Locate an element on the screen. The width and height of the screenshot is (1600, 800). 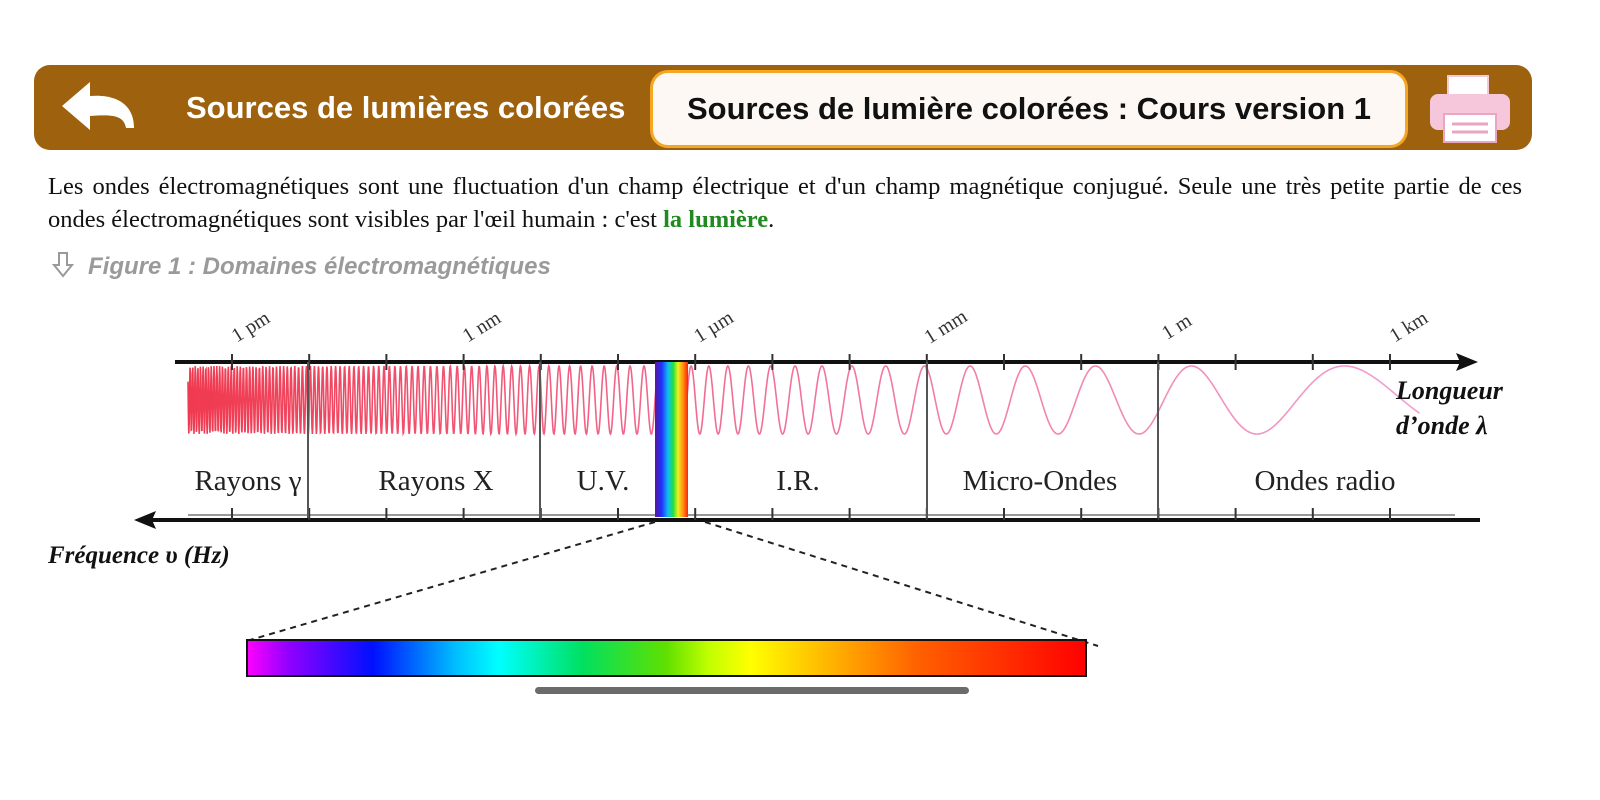
wavelength-tick-label: 1 µm is located at coordinates (714, 326).